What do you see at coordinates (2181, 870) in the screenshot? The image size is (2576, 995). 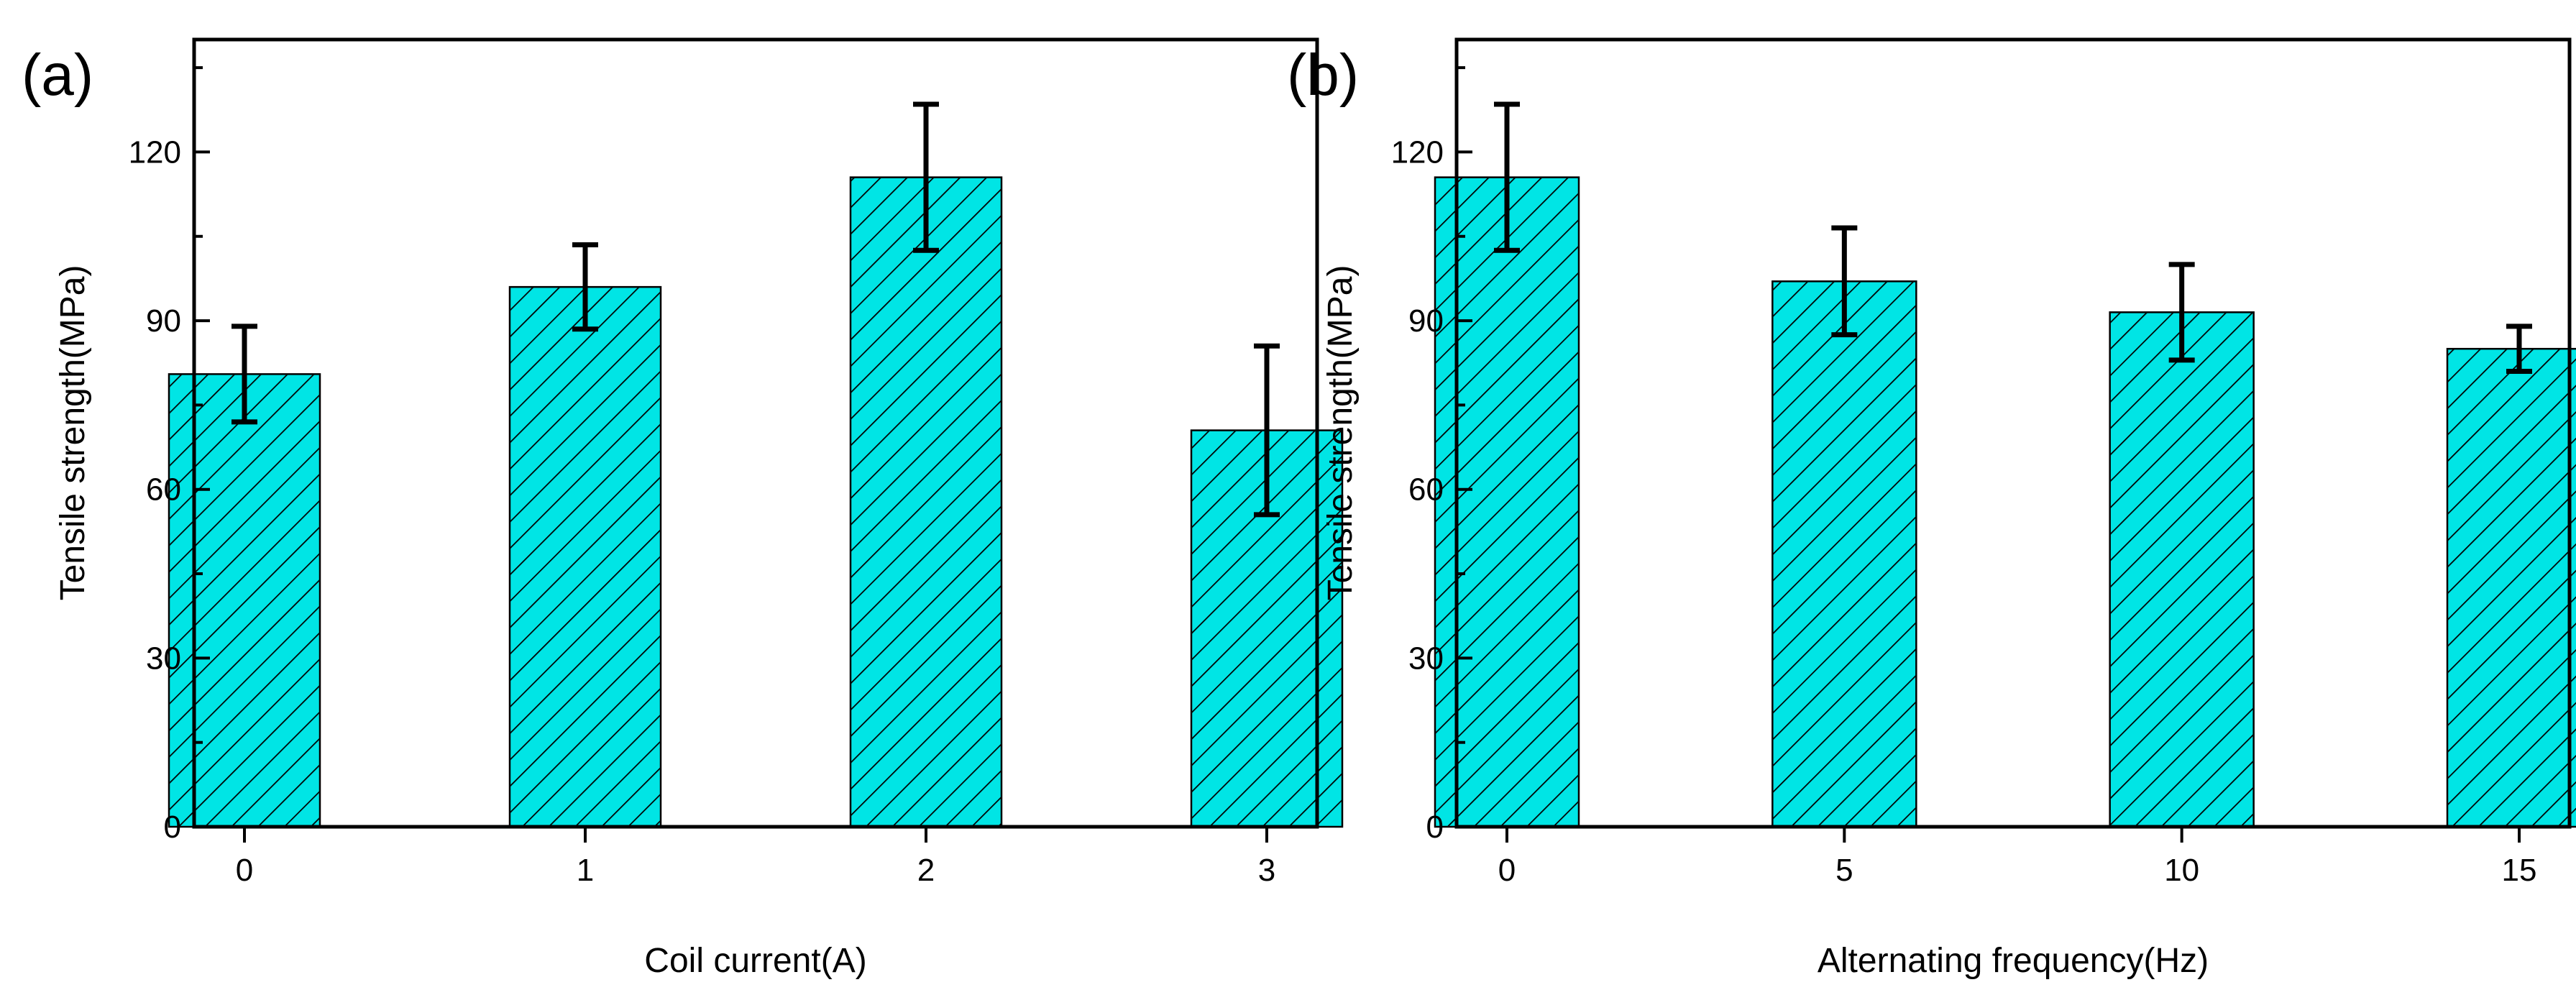 I see `x-tick-label: 10` at bounding box center [2181, 870].